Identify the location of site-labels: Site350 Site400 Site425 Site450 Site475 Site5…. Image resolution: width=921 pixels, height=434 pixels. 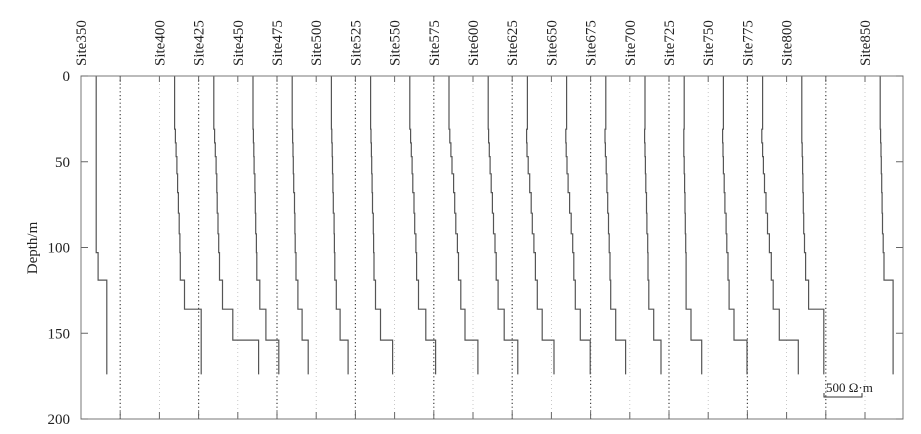
(474, 43).